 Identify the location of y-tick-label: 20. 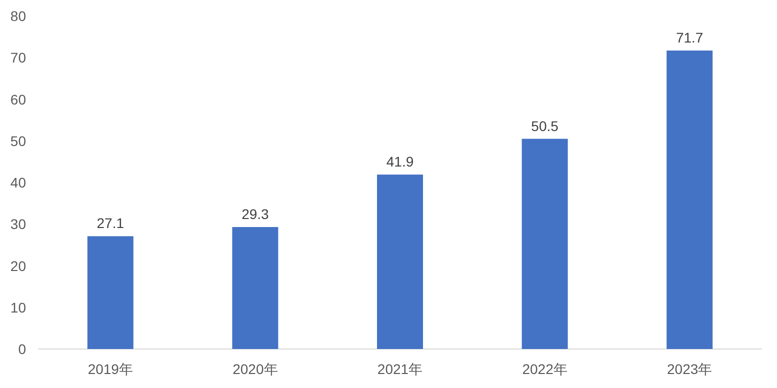
(18, 266).